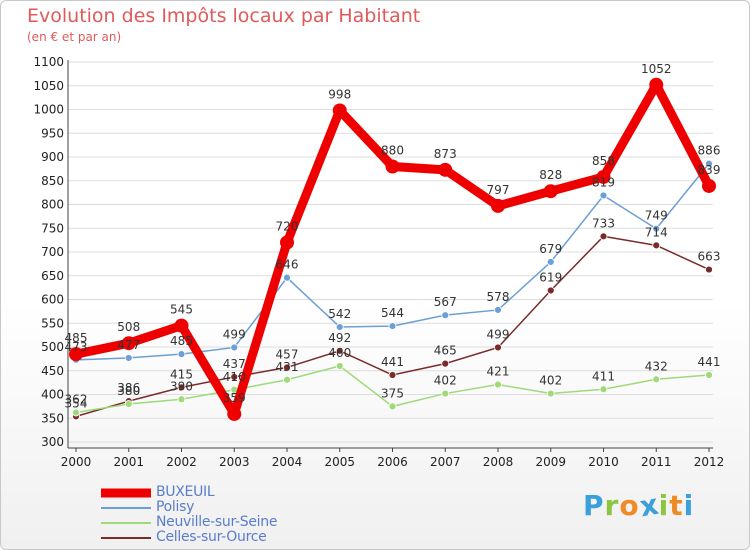  Describe the element at coordinates (52, 395) in the screenshot. I see `y-tick-label: 400` at that location.